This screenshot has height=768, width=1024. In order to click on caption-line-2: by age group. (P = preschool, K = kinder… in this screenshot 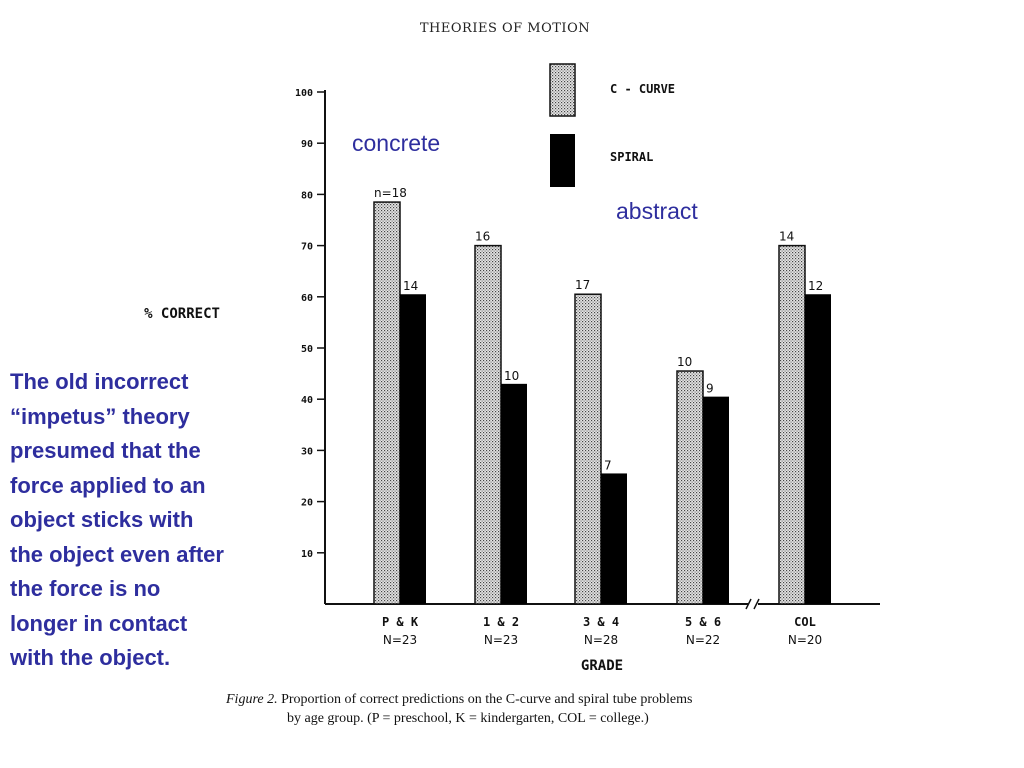, I will do `click(468, 718)`.